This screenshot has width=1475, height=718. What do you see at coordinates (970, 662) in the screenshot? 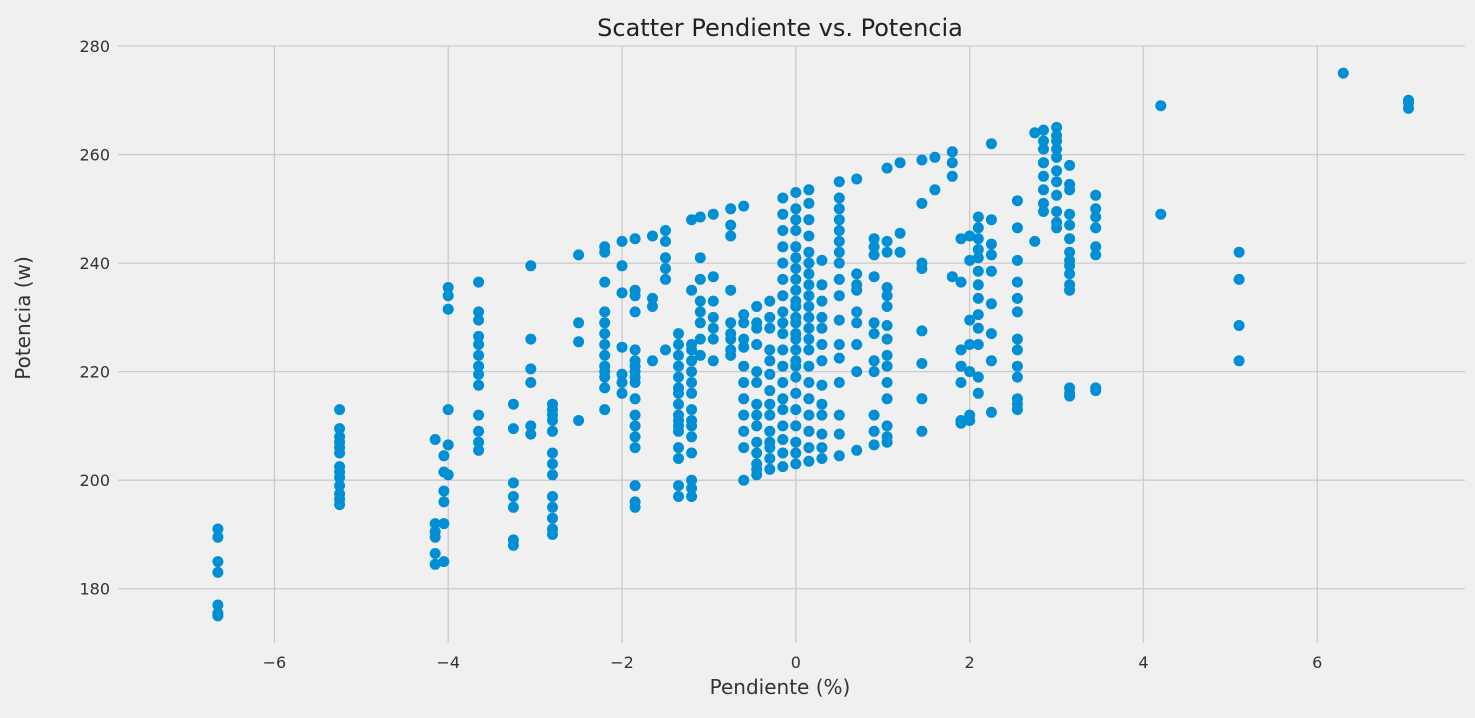
I see `x-tick-label: 2` at bounding box center [970, 662].